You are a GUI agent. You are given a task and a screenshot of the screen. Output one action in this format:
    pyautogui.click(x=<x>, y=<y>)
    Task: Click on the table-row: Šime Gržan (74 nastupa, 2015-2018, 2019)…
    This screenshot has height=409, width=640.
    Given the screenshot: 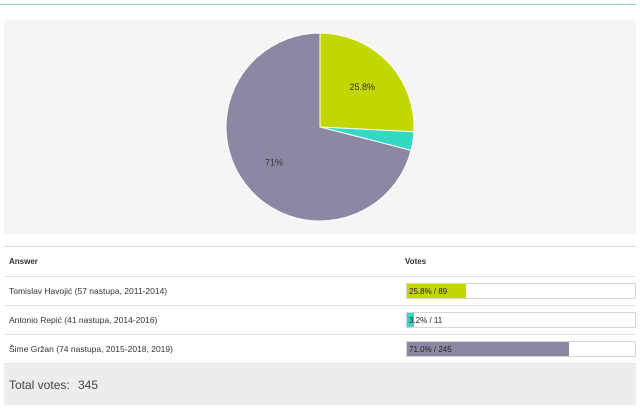 What is the action you would take?
    pyautogui.click(x=320, y=349)
    